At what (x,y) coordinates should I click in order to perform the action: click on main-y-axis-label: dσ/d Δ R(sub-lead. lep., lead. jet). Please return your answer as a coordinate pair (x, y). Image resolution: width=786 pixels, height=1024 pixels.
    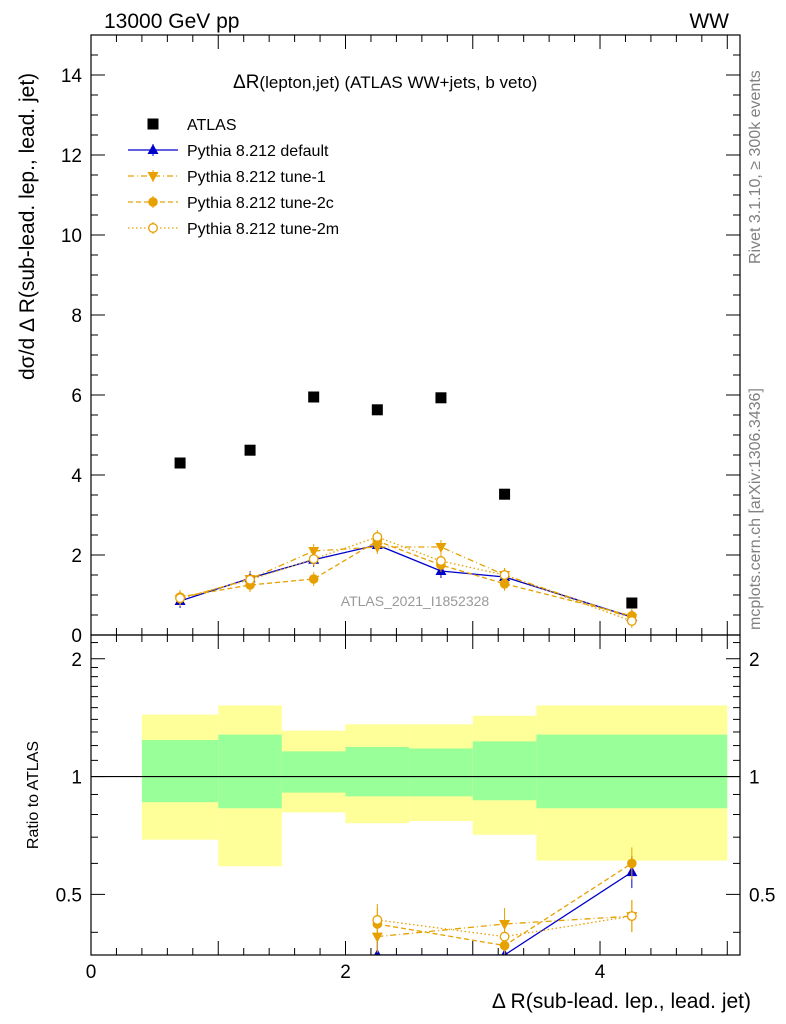
    Looking at the image, I should click on (27, 226).